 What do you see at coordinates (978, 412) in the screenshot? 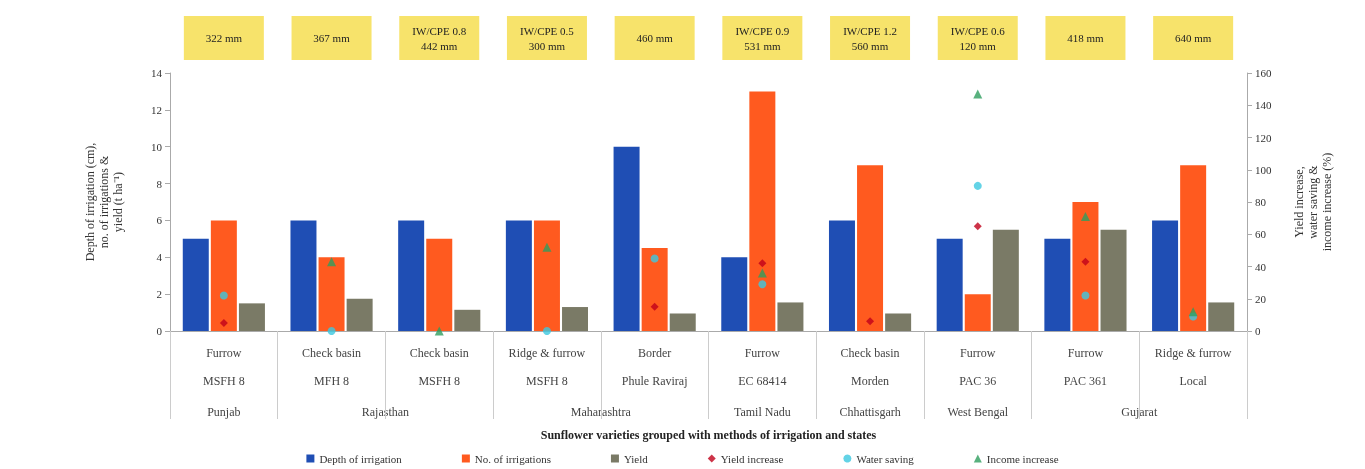
I see `text: West Bengal` at bounding box center [978, 412].